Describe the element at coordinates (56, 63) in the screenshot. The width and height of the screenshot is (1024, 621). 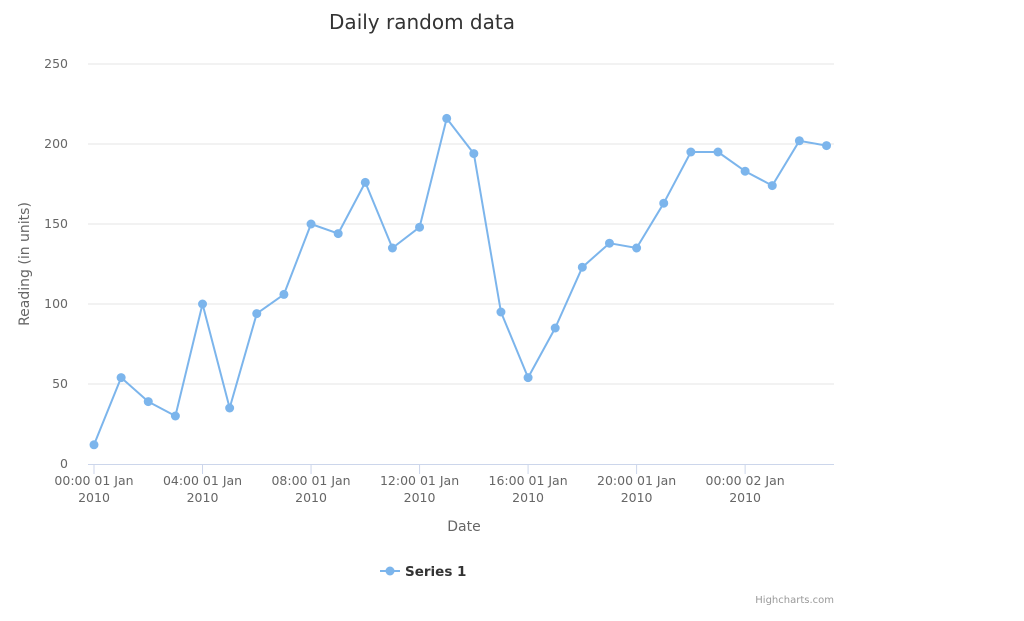
I see `y-tick-label: 250` at that location.